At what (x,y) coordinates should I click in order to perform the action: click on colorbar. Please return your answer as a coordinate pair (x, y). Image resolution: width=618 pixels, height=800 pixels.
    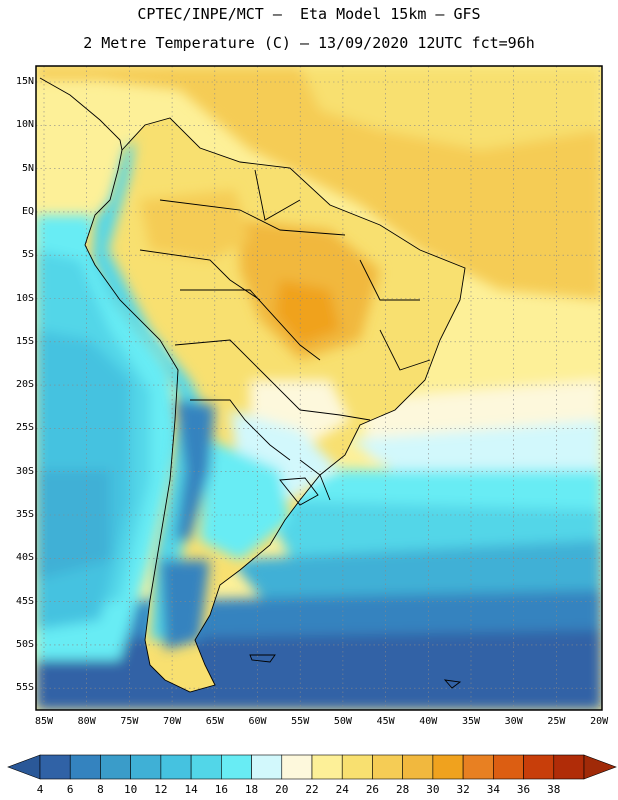
    Looking at the image, I should click on (312, 767).